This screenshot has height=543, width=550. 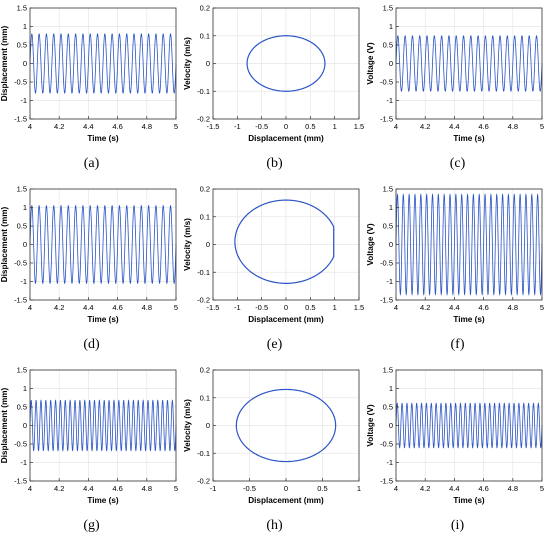 What do you see at coordinates (213, 126) in the screenshot?
I see `x-tick-label: -1.5` at bounding box center [213, 126].